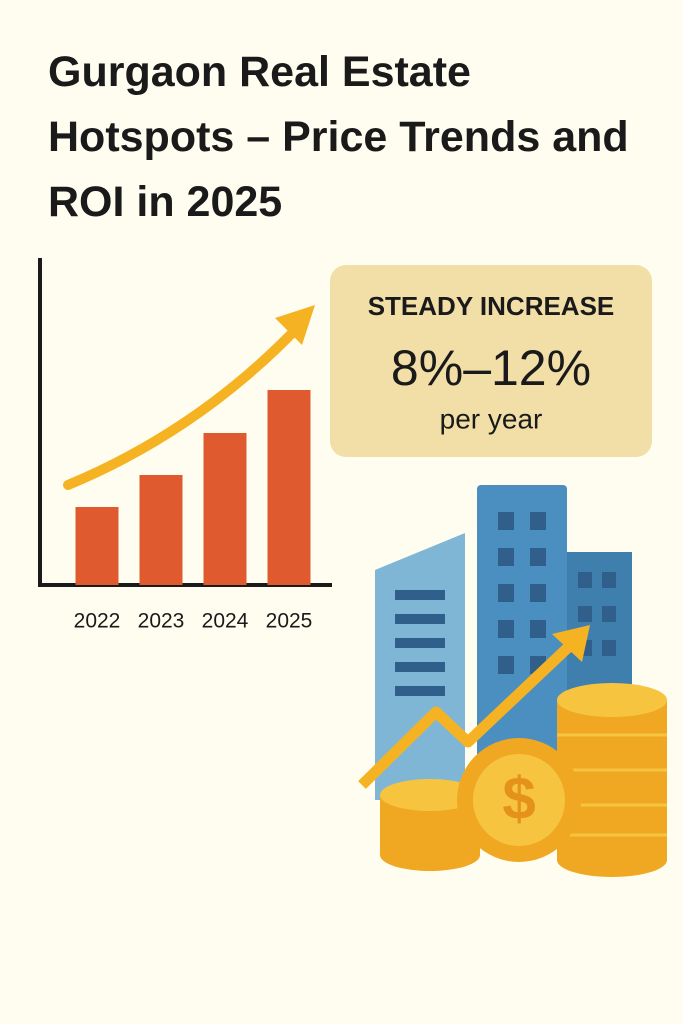 The height and width of the screenshot is (1024, 683). I want to click on x-tick-label: 2025, so click(289, 621).